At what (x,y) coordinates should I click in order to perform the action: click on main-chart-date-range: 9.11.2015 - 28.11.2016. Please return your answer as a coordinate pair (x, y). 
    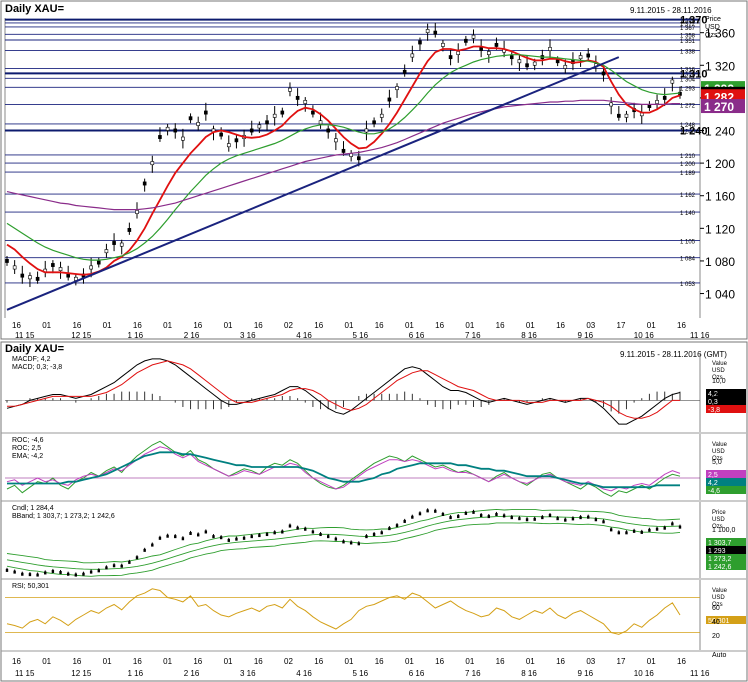
    Looking at the image, I should click on (671, 10).